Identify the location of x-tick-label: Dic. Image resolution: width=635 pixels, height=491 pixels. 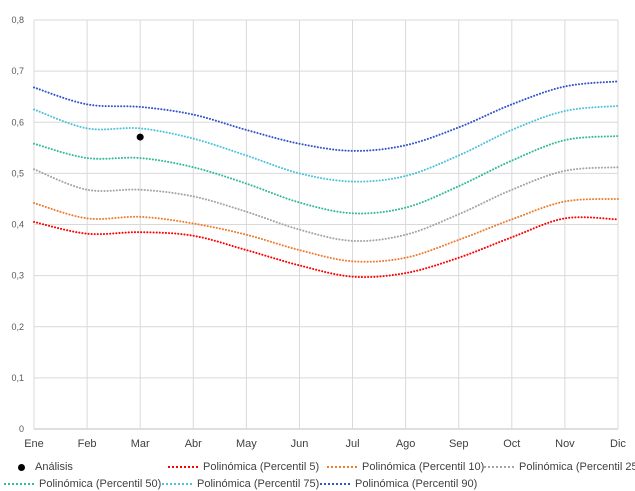
(618, 444).